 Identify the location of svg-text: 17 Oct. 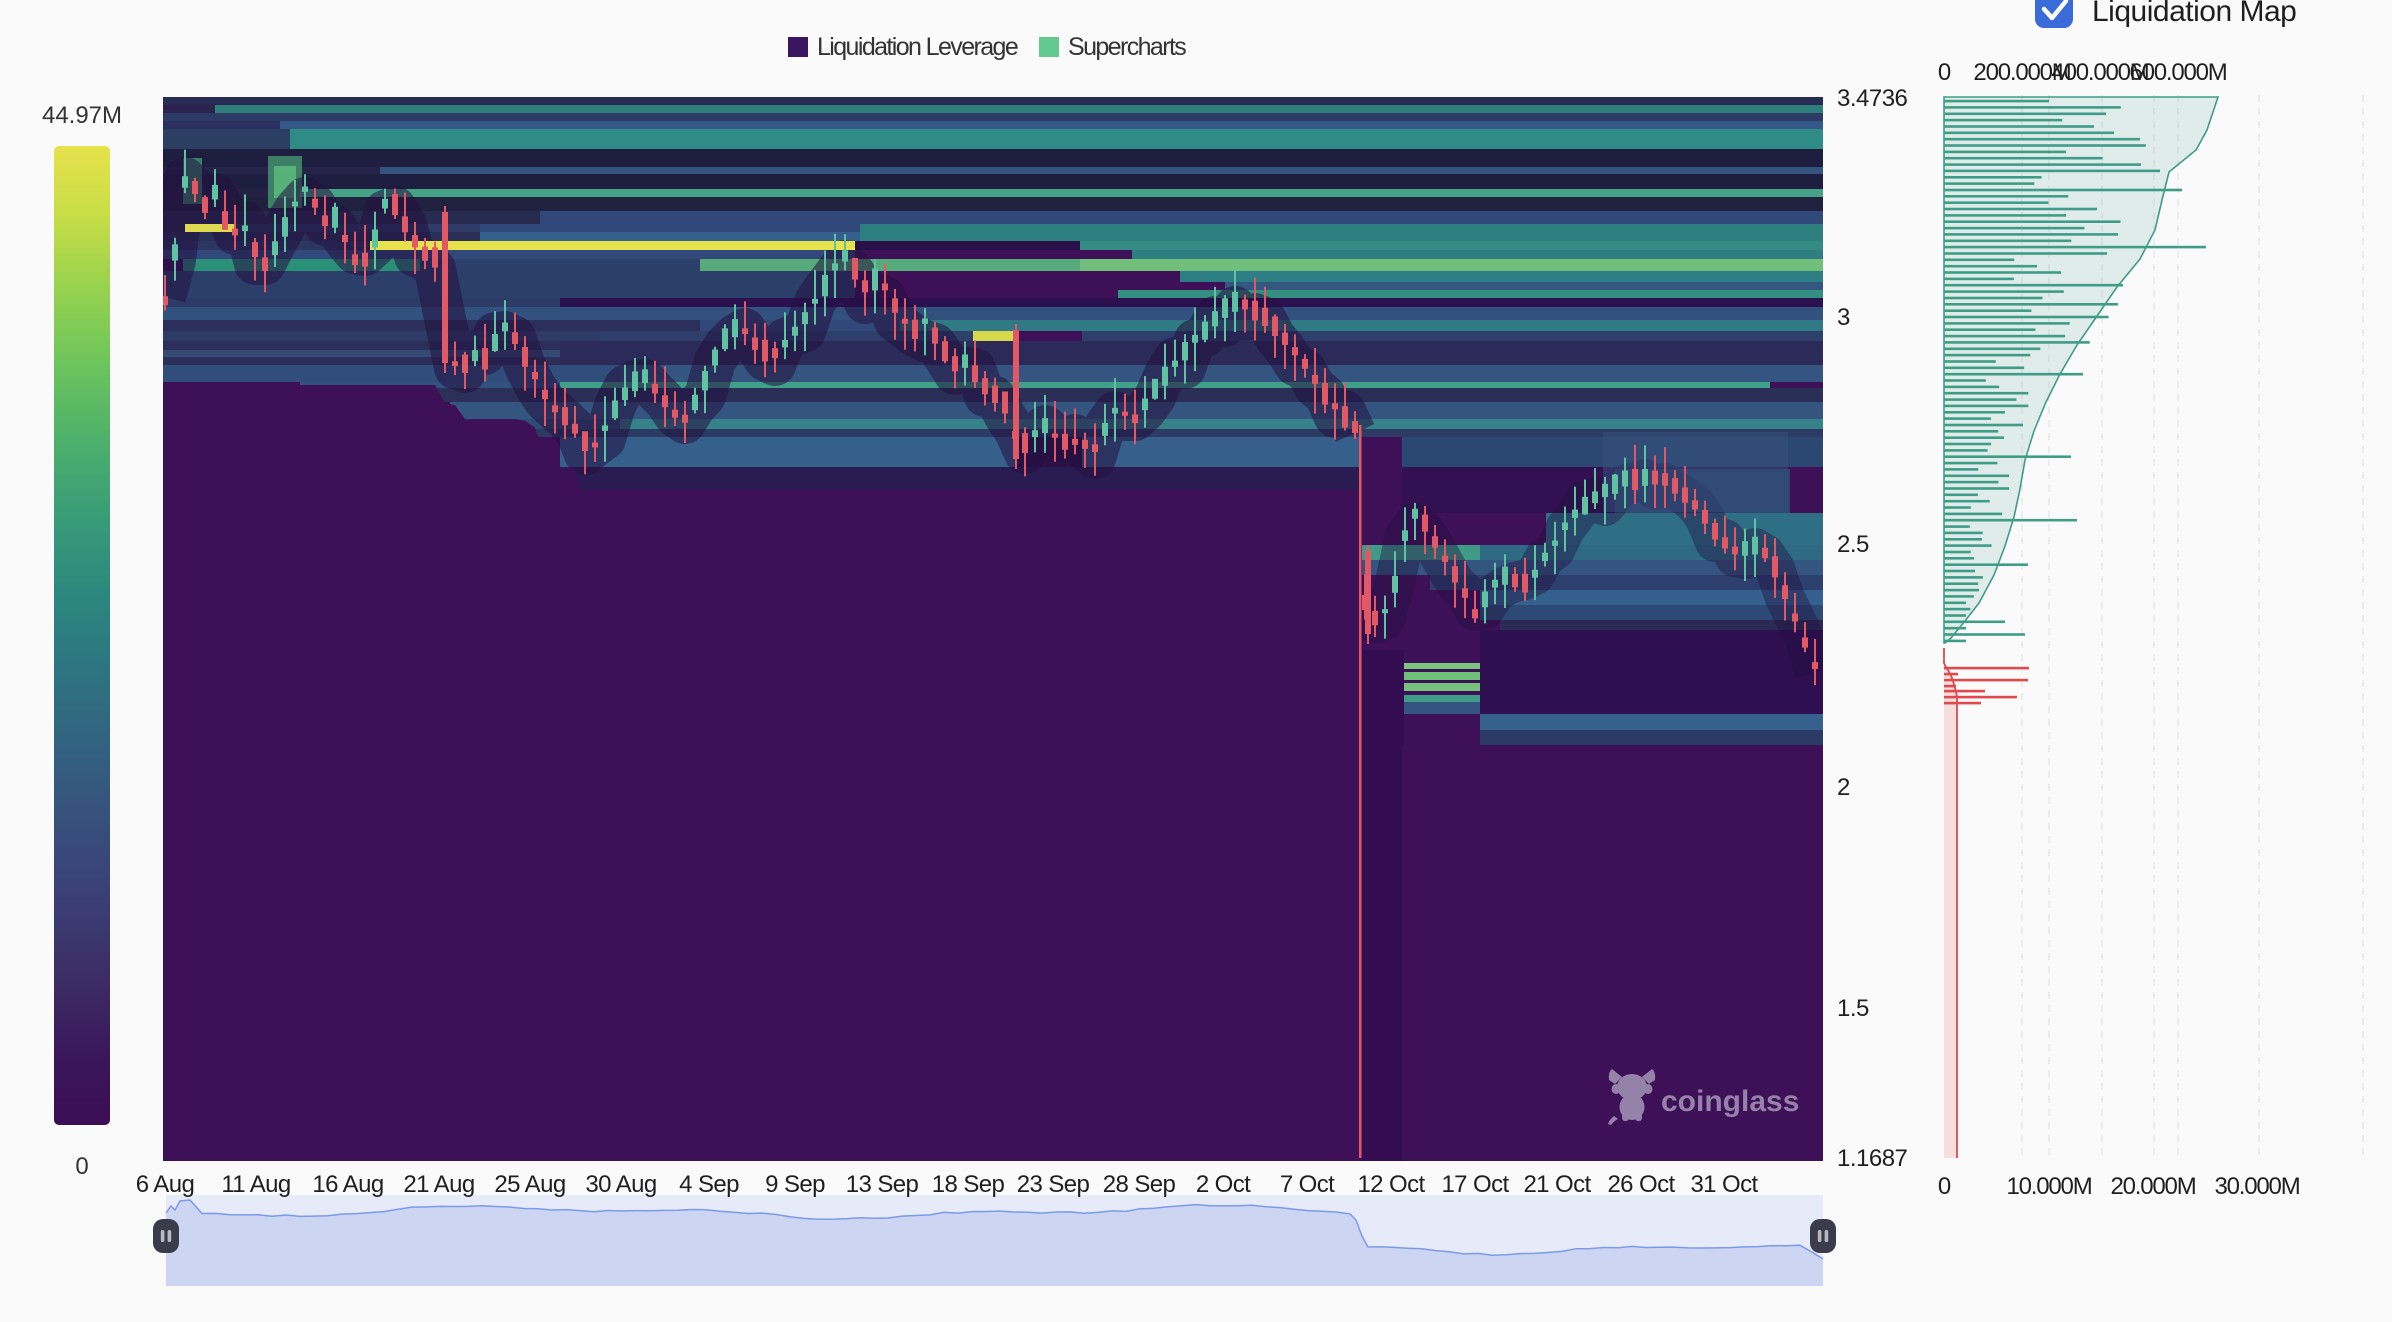
(1475, 1184).